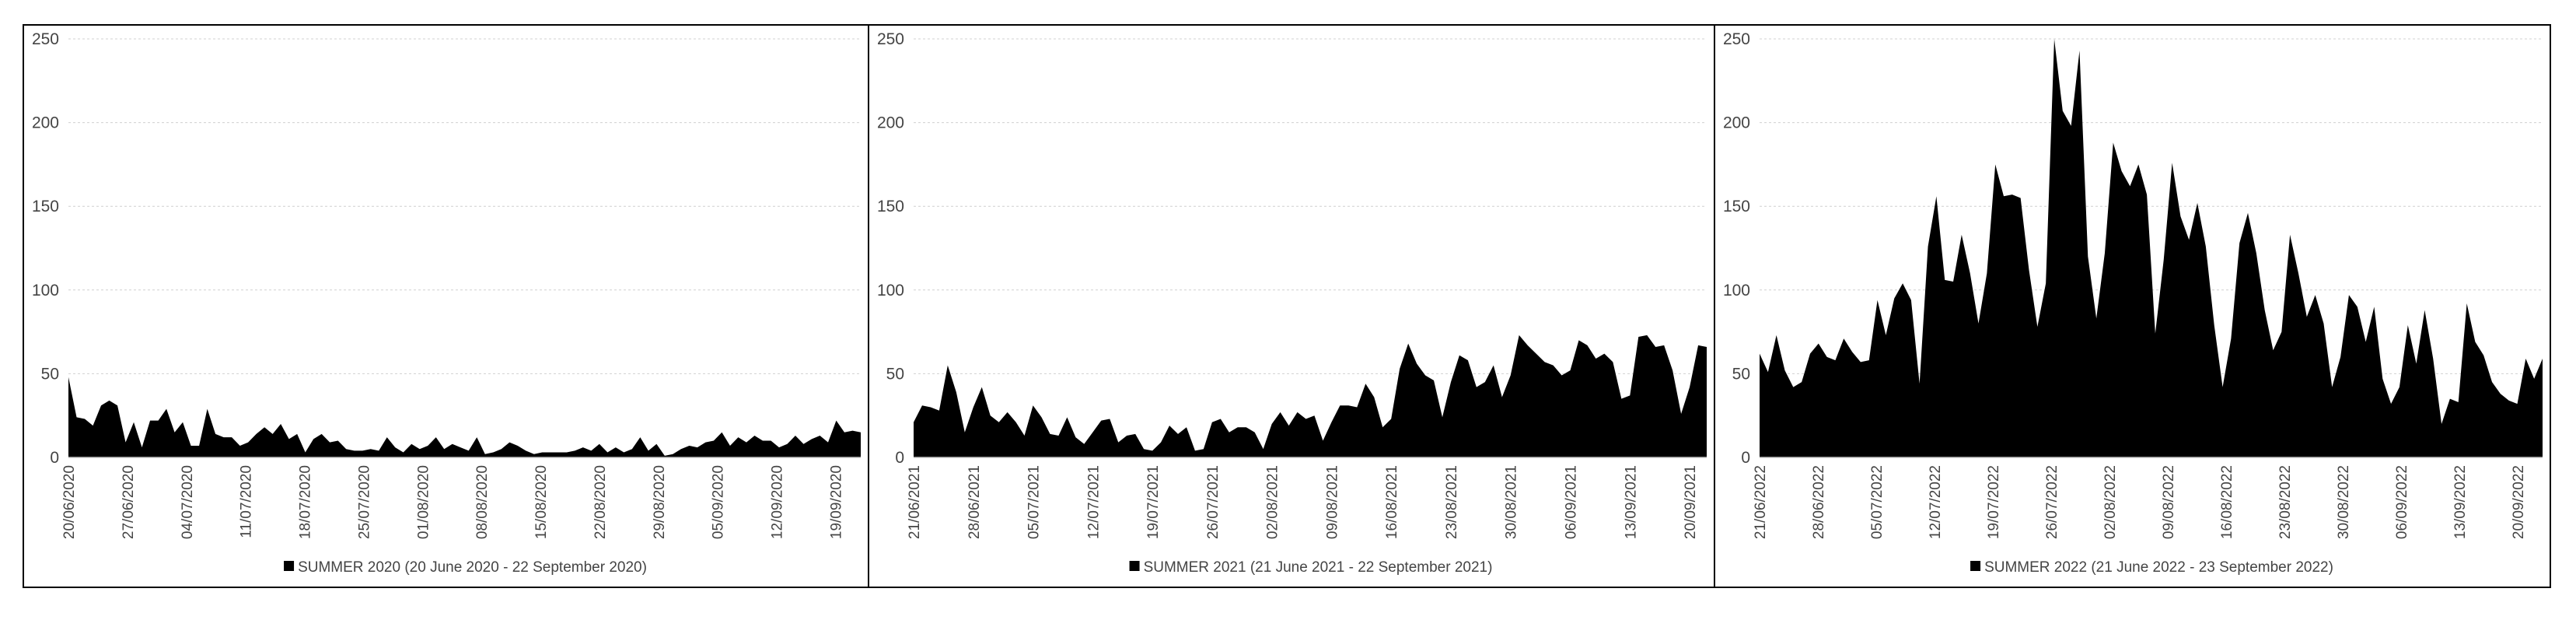  I want to click on y-ticks-2020: 0 50 100 150 200 250, so click(45, 248).